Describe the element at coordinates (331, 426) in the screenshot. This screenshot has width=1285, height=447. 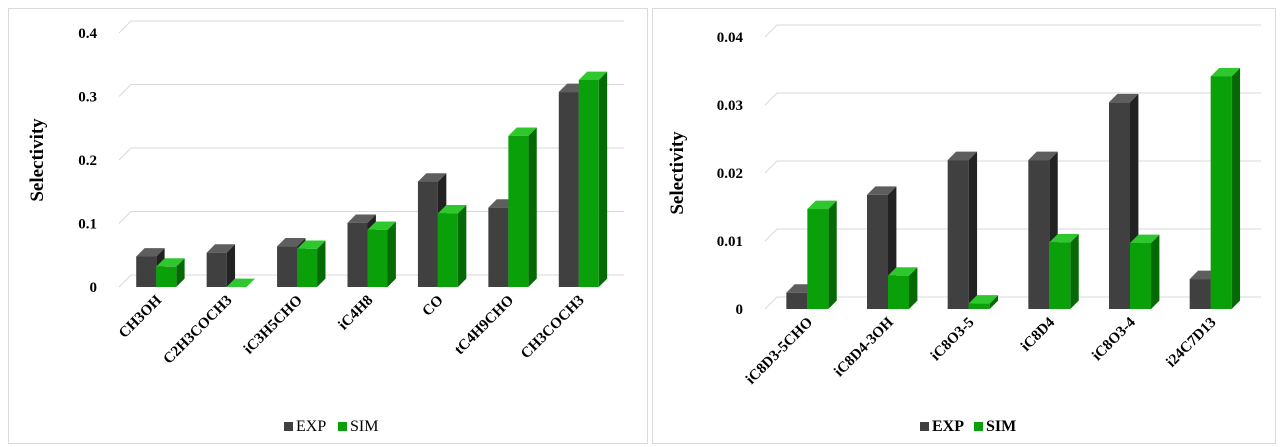
I see `left-legend: EXP SIM` at that location.